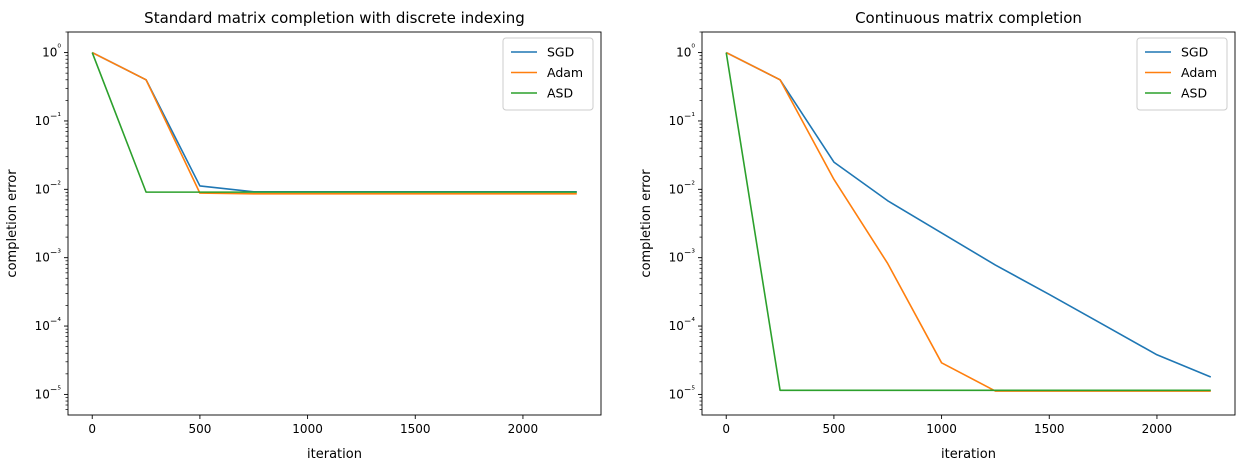 This screenshot has height=470, width=1245. I want to click on left-chart-legend-label: SGD, so click(560, 52).